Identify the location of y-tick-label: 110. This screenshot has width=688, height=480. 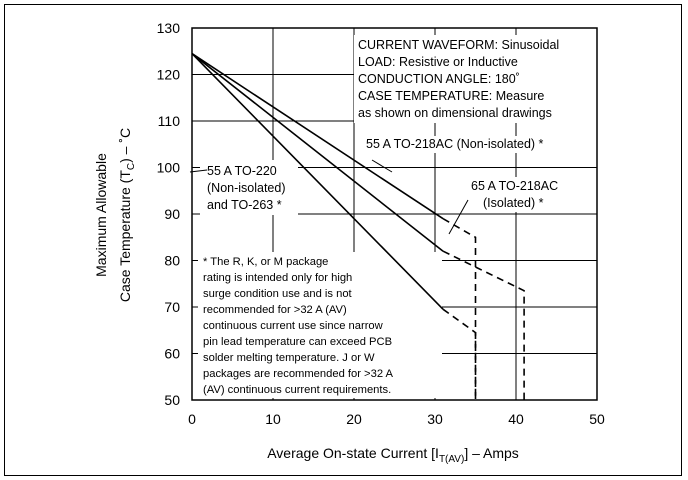
(169, 121).